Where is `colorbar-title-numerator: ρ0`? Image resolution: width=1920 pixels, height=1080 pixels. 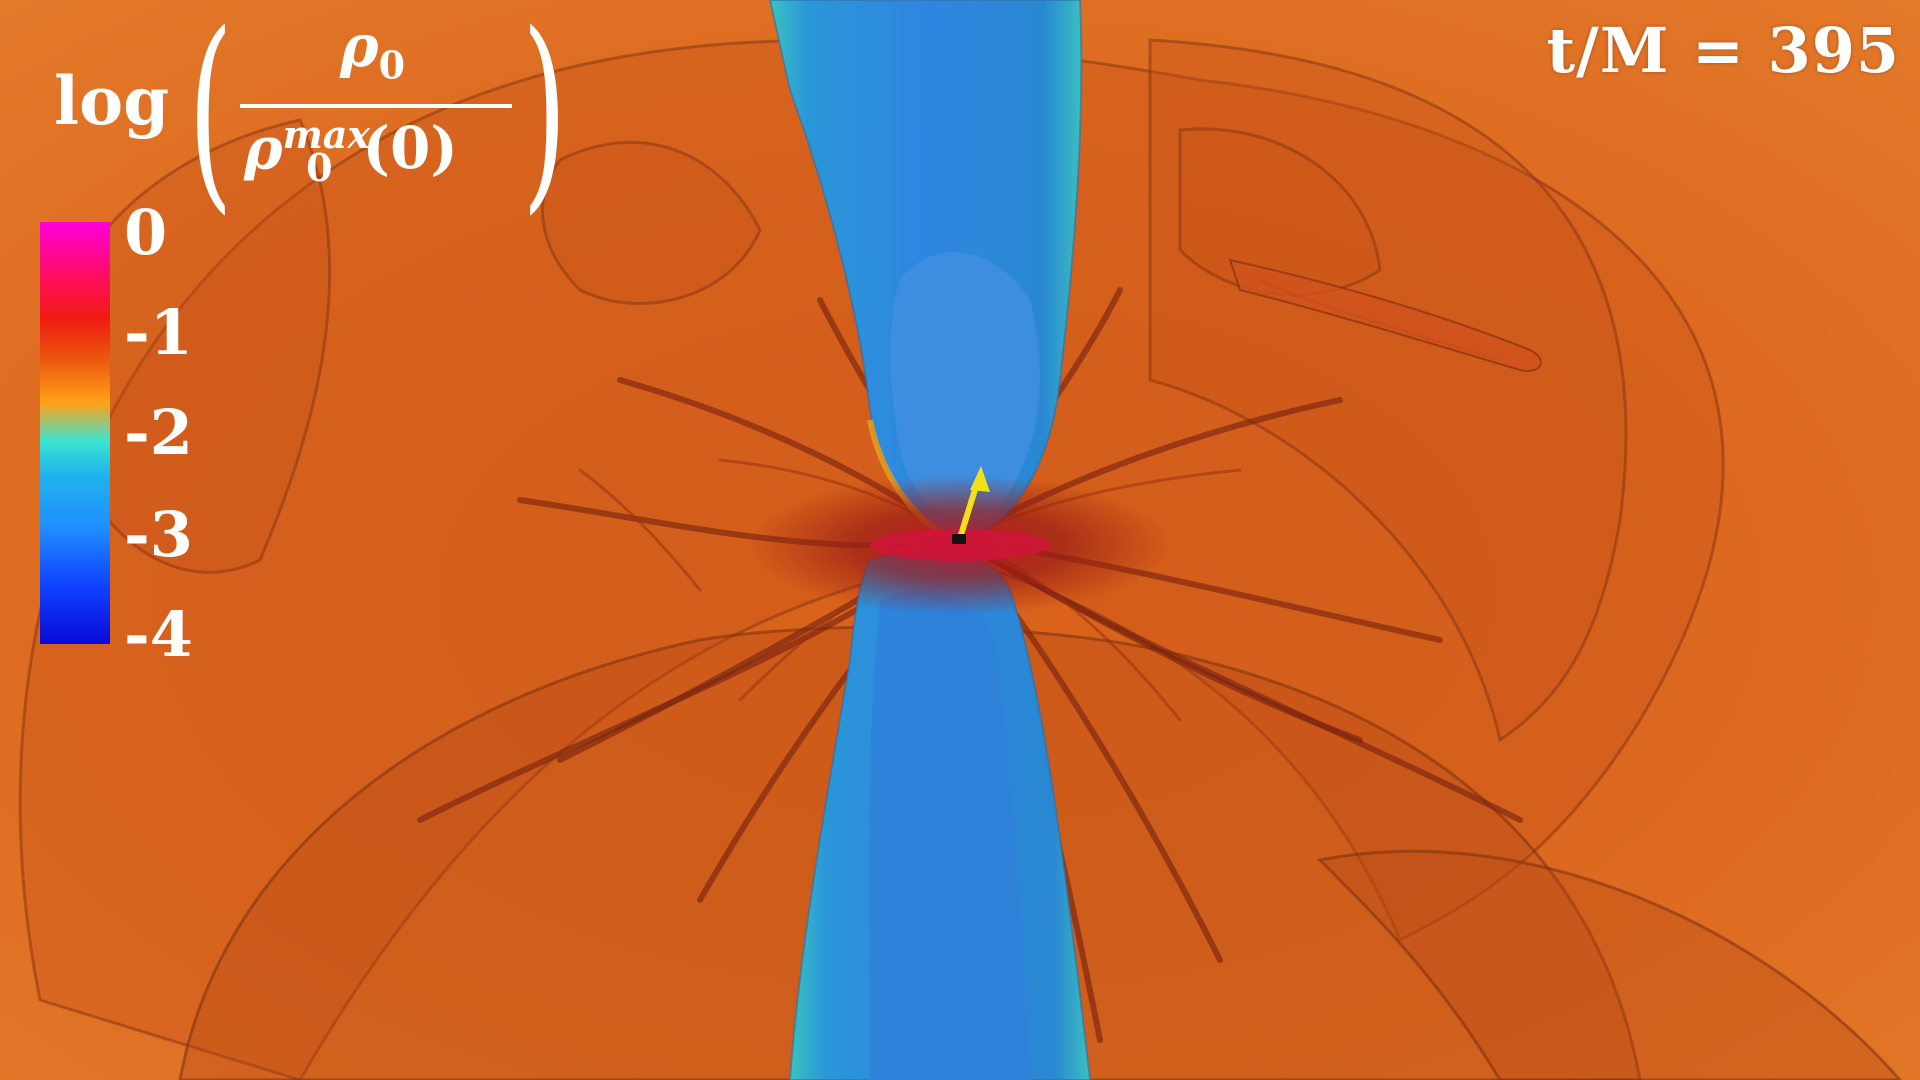
colorbar-title-numerator: ρ0 is located at coordinates (373, 50).